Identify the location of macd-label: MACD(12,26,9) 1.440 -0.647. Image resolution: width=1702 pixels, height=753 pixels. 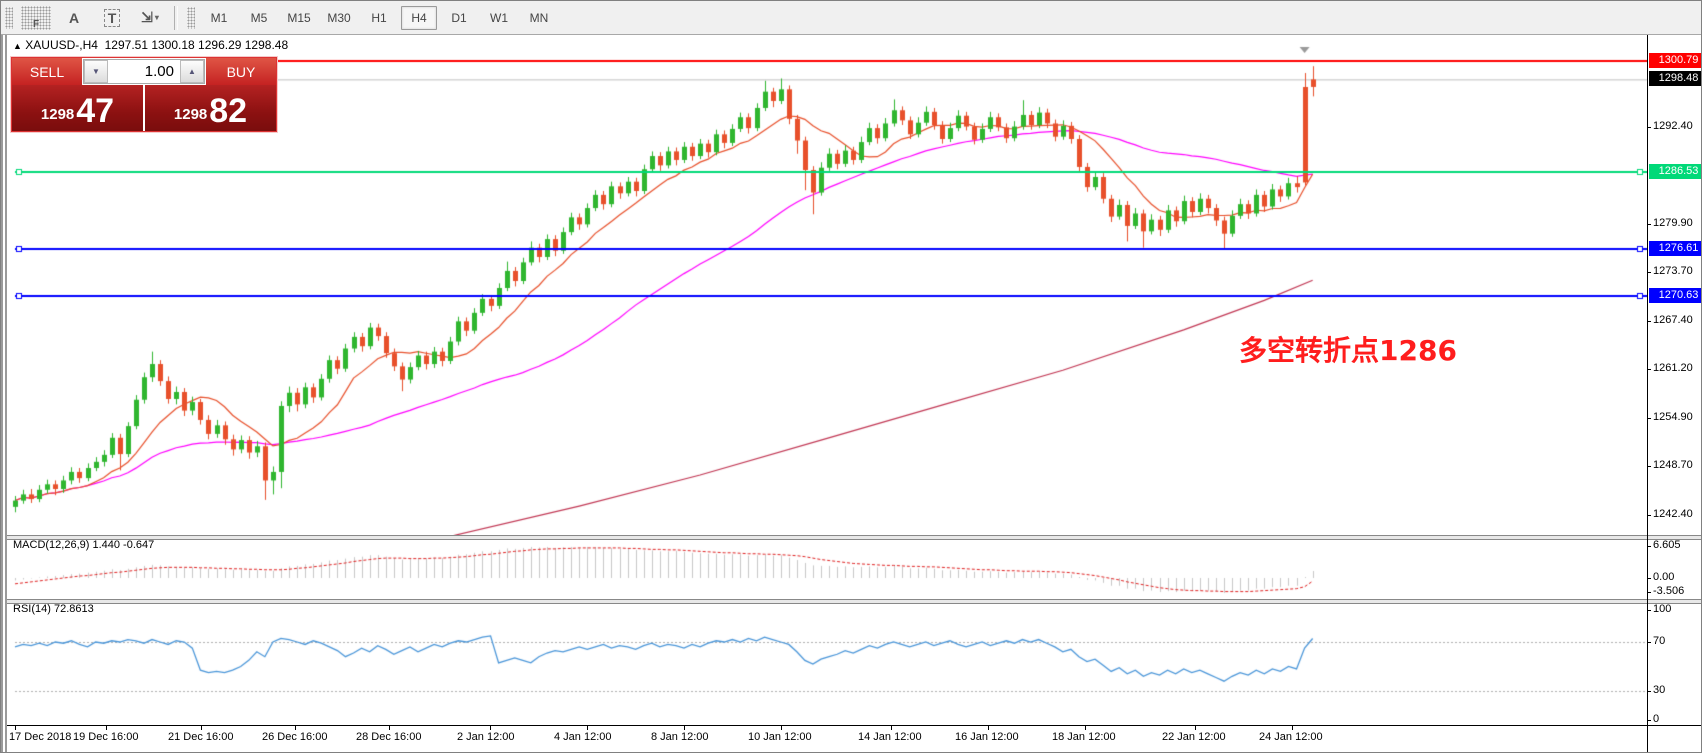
(84, 545).